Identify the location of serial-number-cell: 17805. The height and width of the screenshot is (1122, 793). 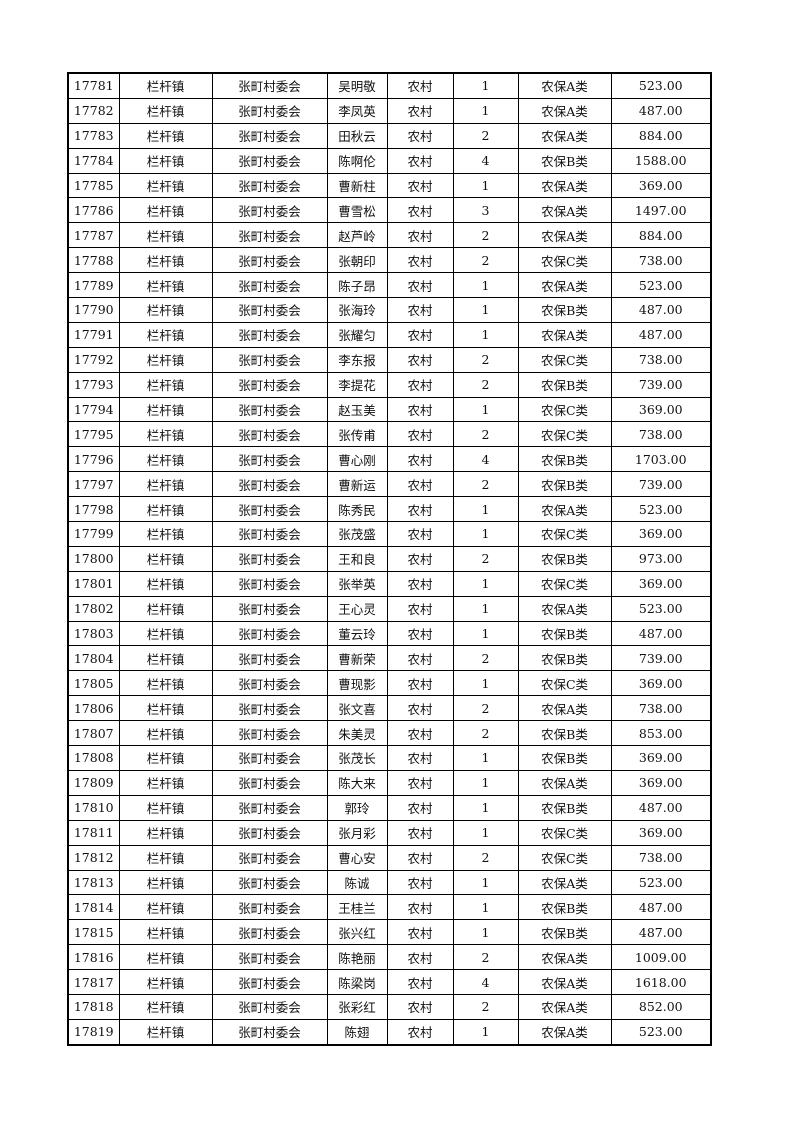
(93, 683).